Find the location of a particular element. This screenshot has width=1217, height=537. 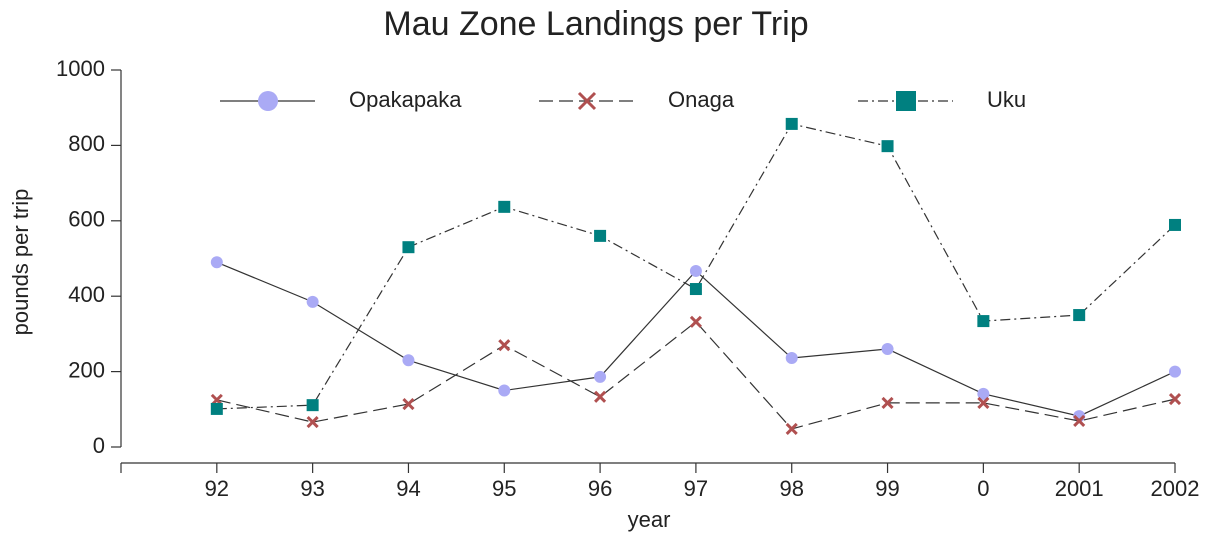

x-tick-label: 93 is located at coordinates (312, 488).